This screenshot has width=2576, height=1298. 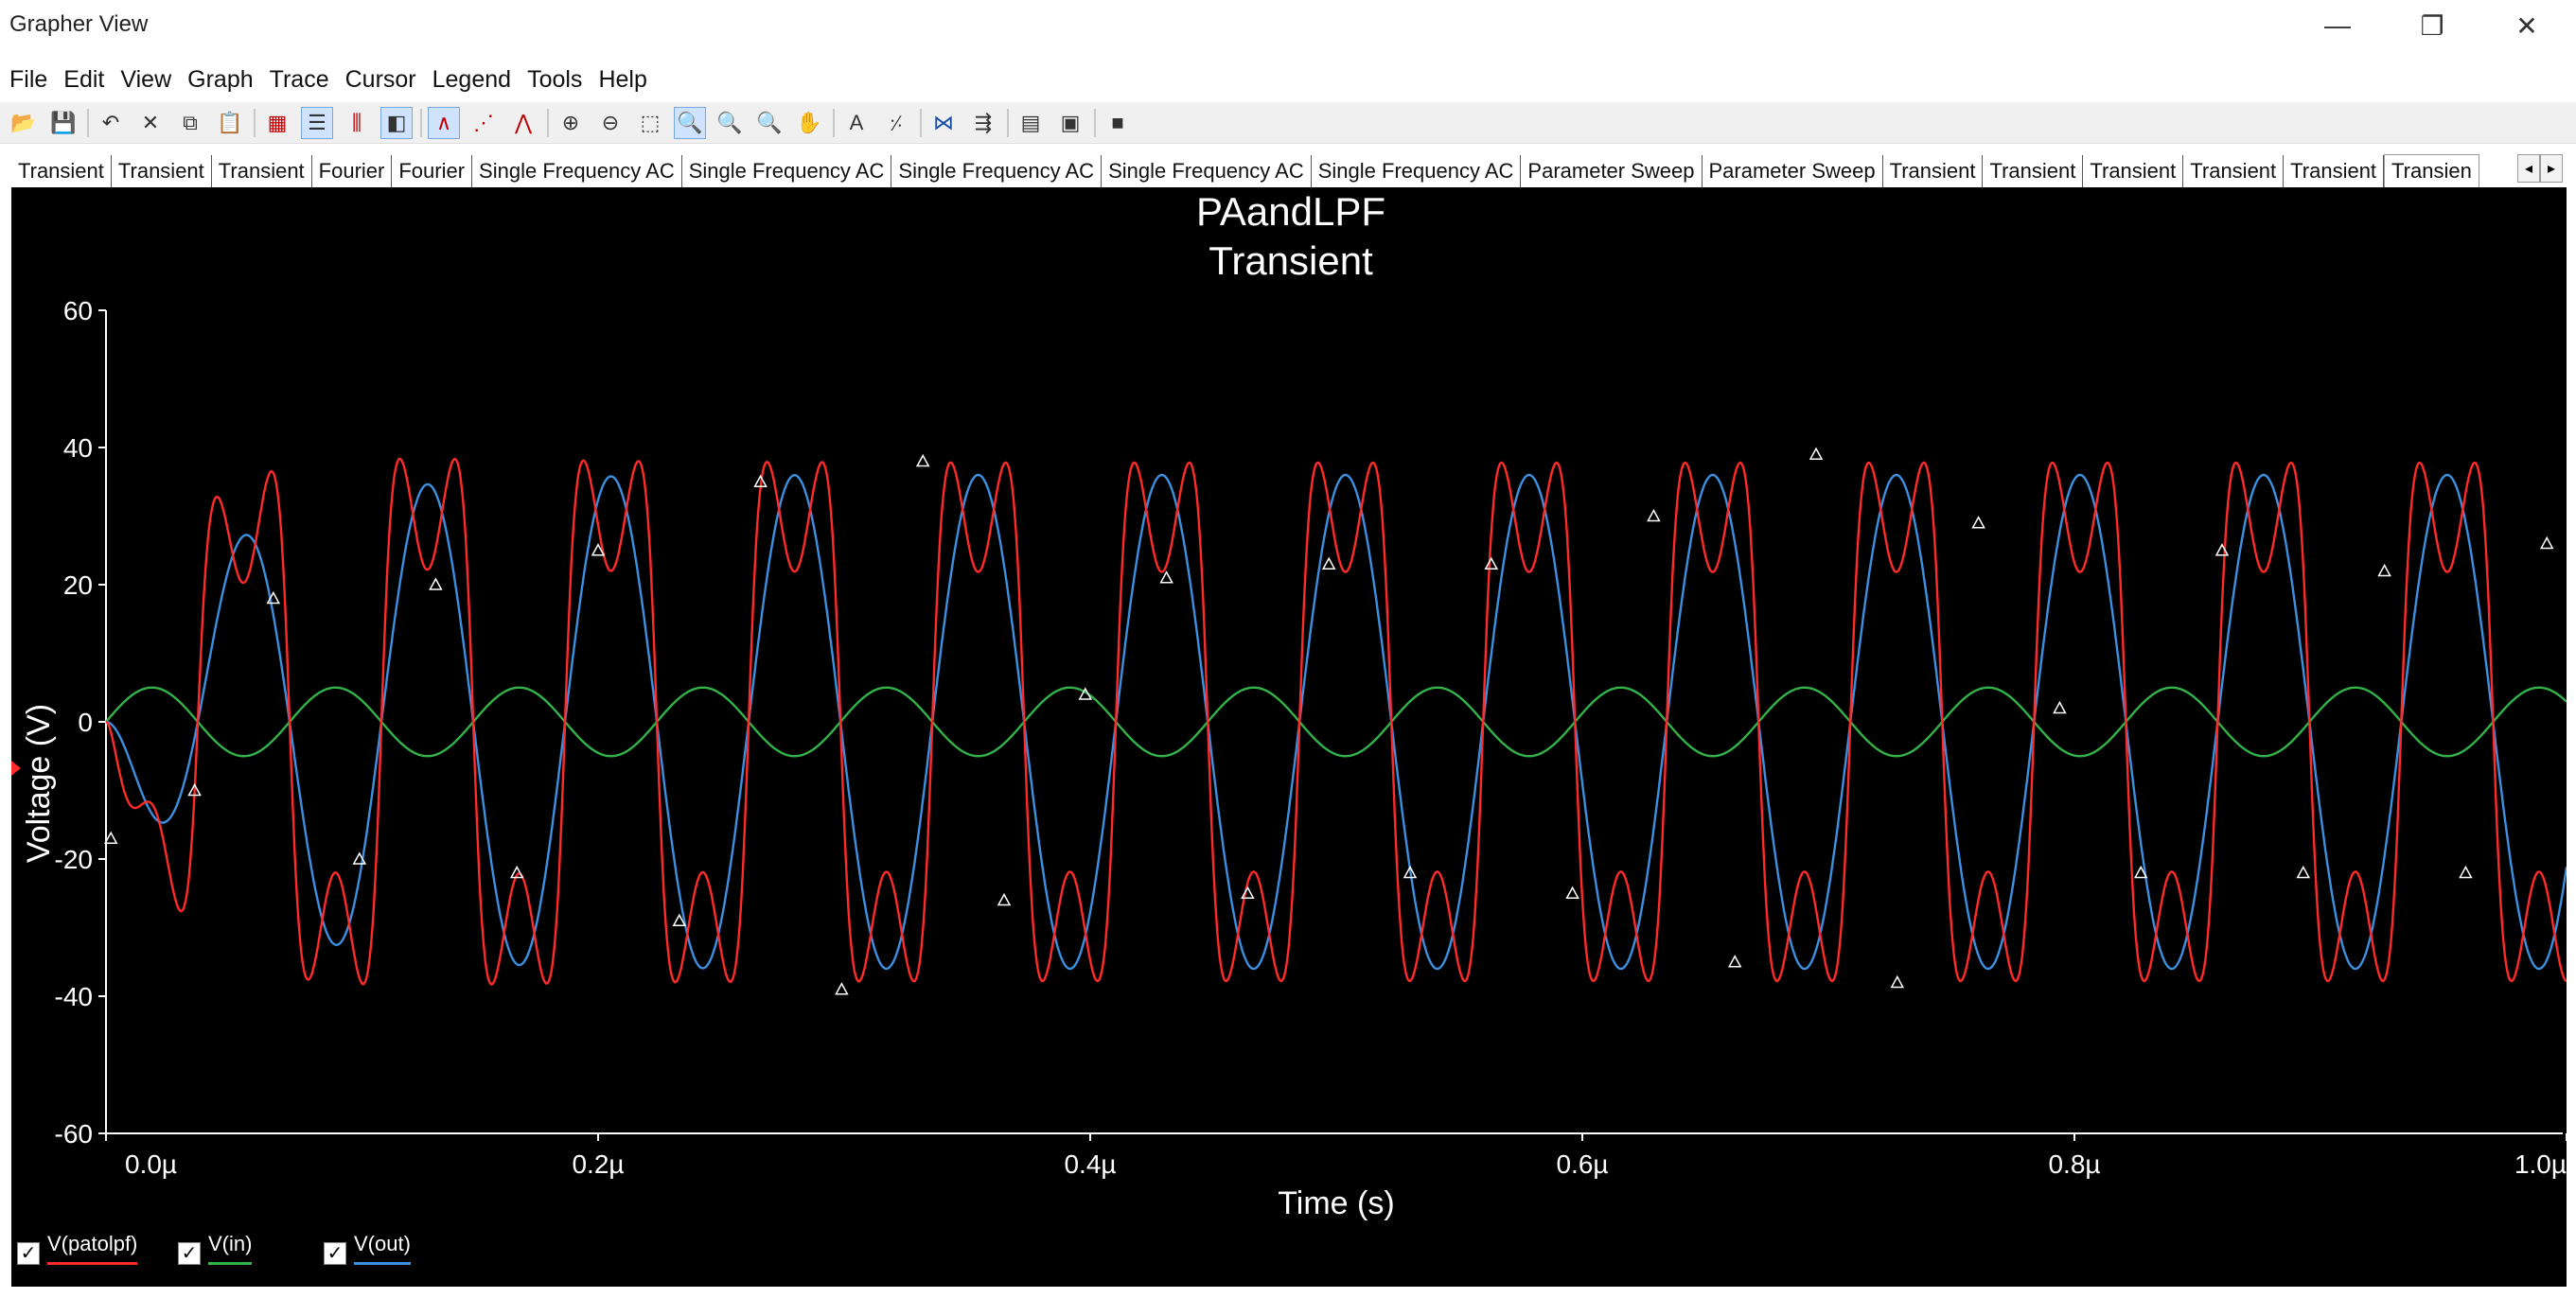 I want to click on x-tick-label: 0.8µ, so click(x=2074, y=1164).